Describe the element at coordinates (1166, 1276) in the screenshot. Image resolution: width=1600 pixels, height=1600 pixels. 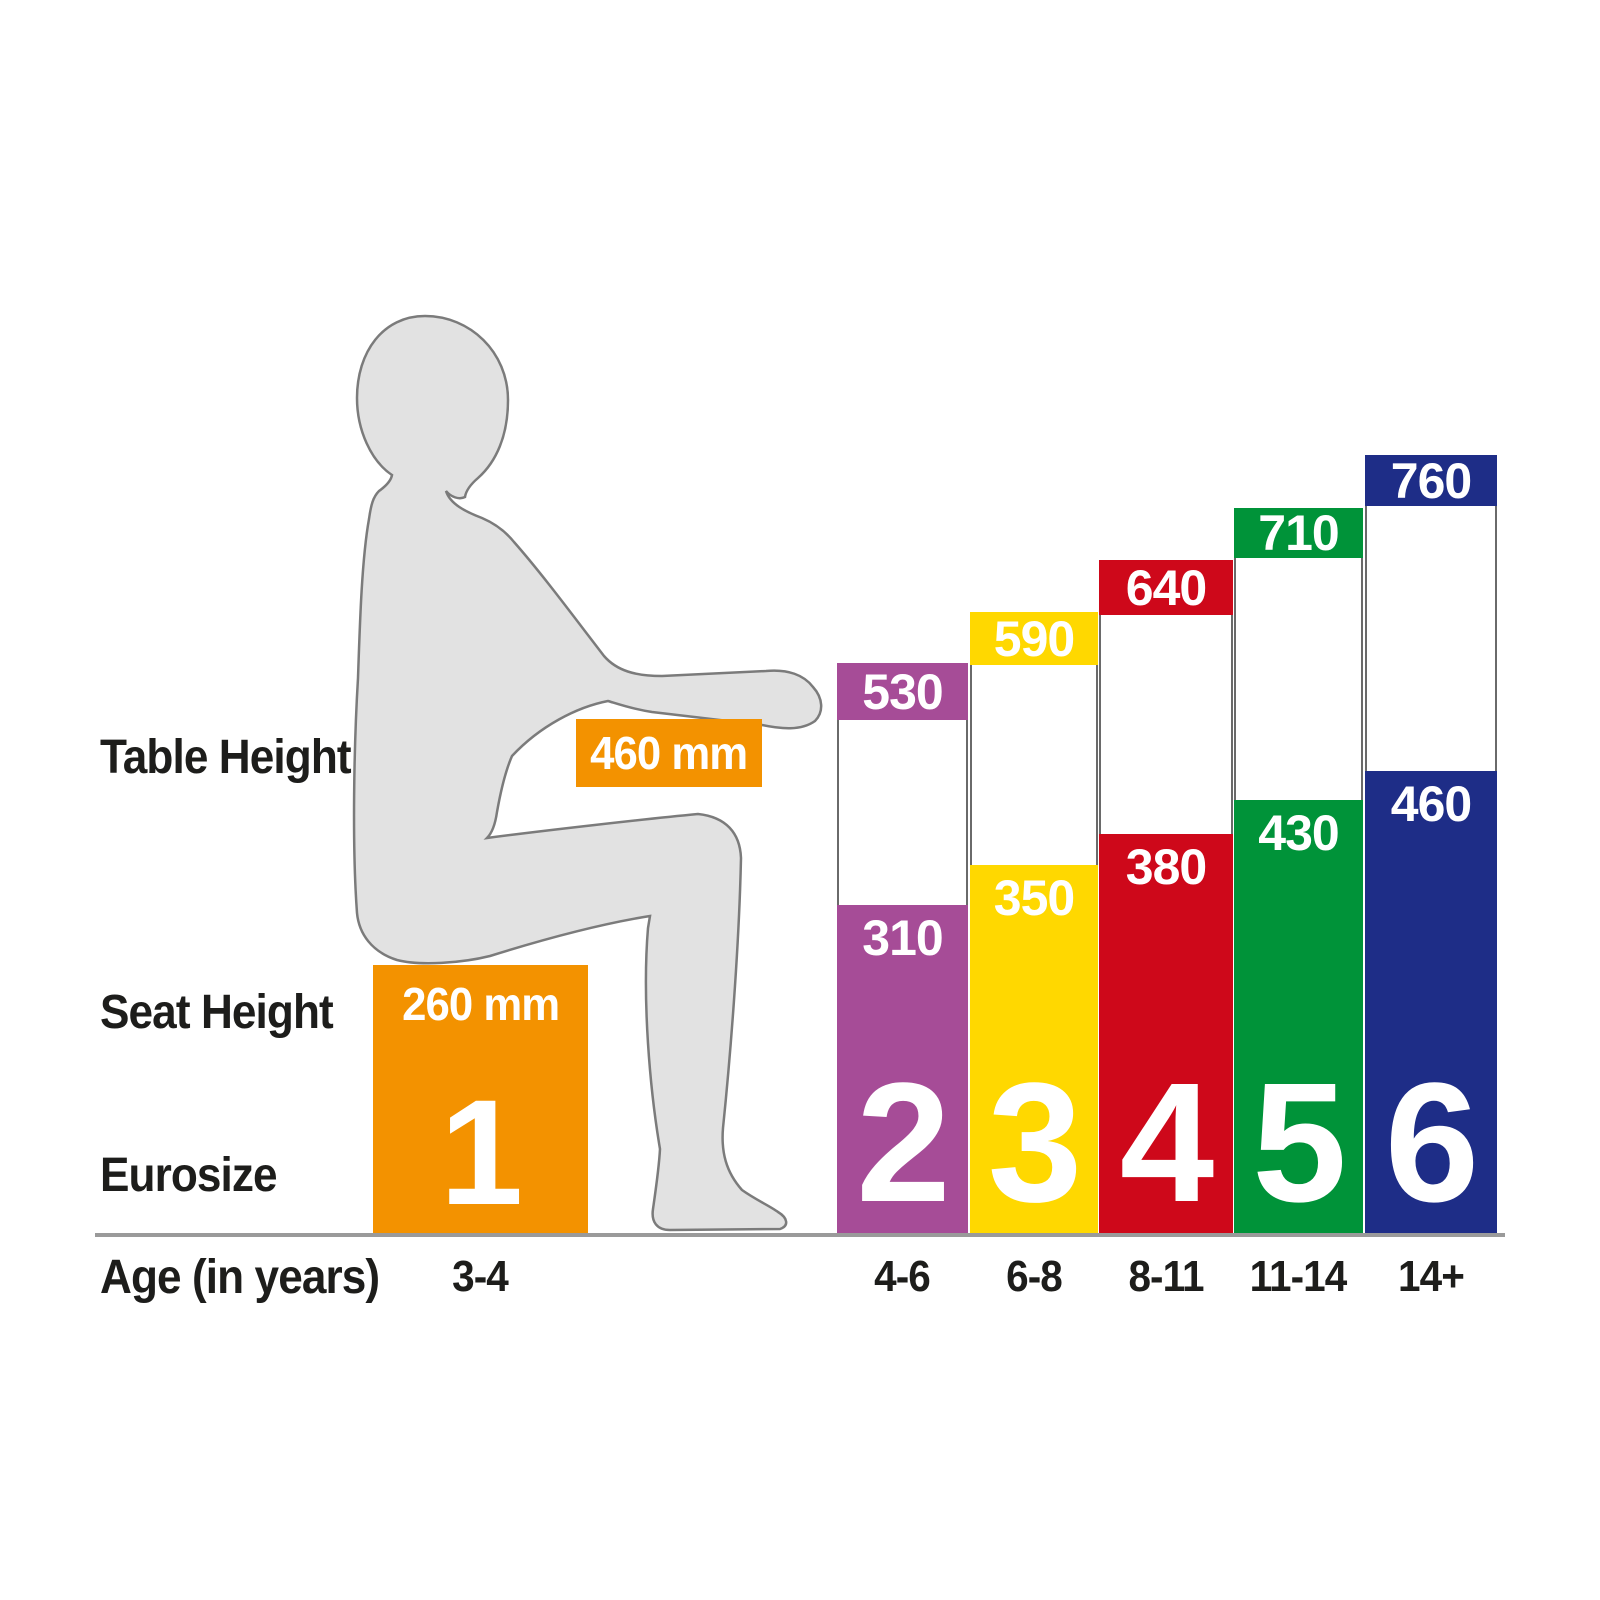
I see `age-value-size4: 8-11` at that location.